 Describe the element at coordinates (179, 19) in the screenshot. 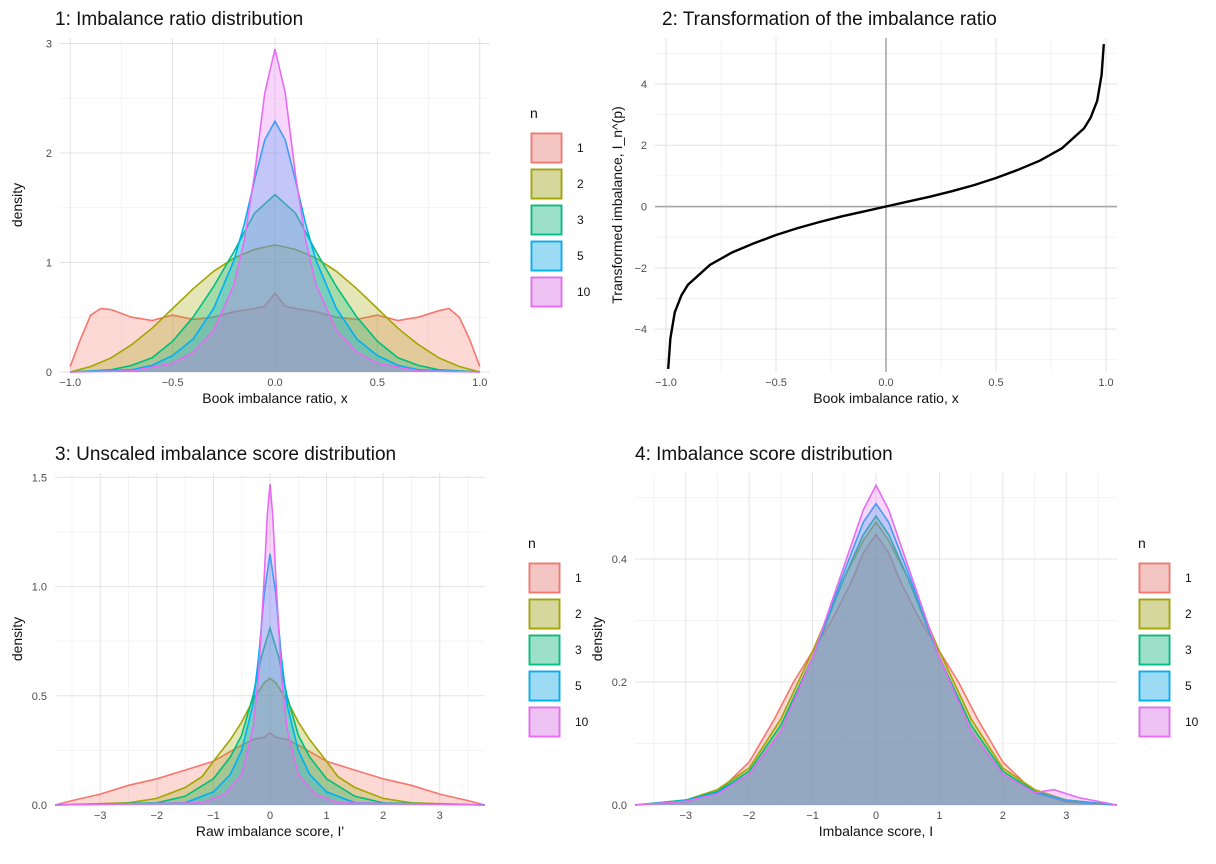

I see `chart-title: 1: Imbalance ratio distribution` at that location.